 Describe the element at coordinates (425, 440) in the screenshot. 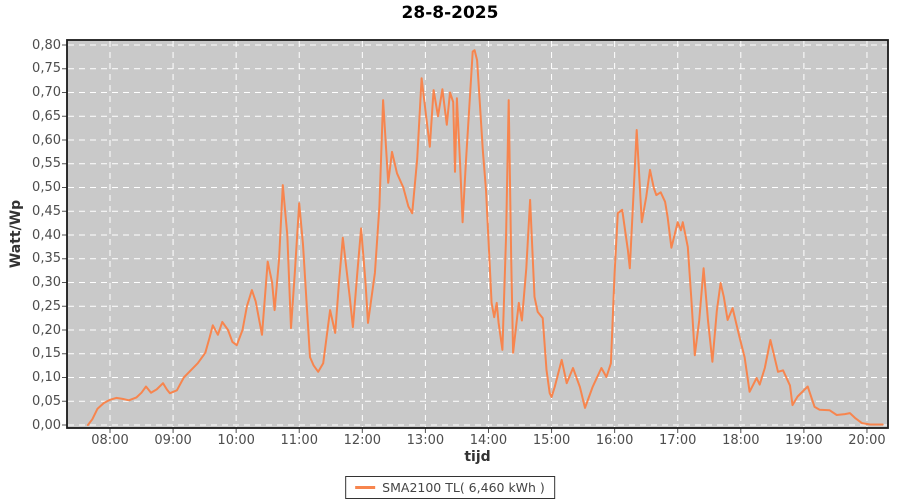

I see `x-tick-label: 13:00` at that location.